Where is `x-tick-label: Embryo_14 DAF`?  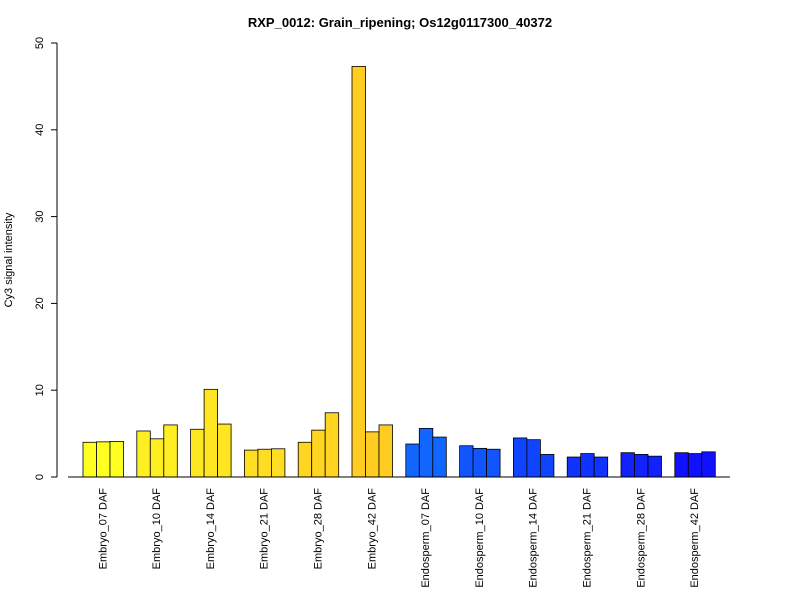
x-tick-label: Embryo_14 DAF is located at coordinates (211, 529).